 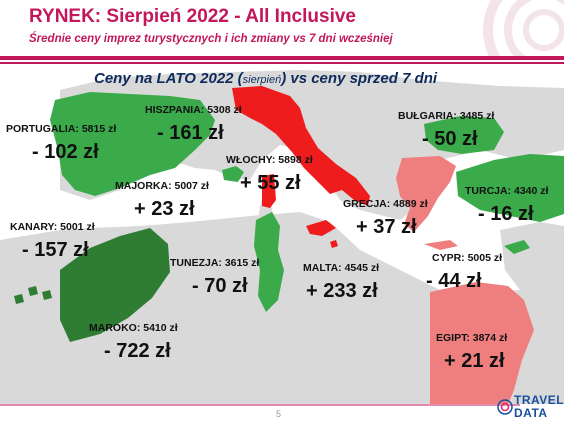 I want to click on bulgaria-shape, so click(x=464, y=135).